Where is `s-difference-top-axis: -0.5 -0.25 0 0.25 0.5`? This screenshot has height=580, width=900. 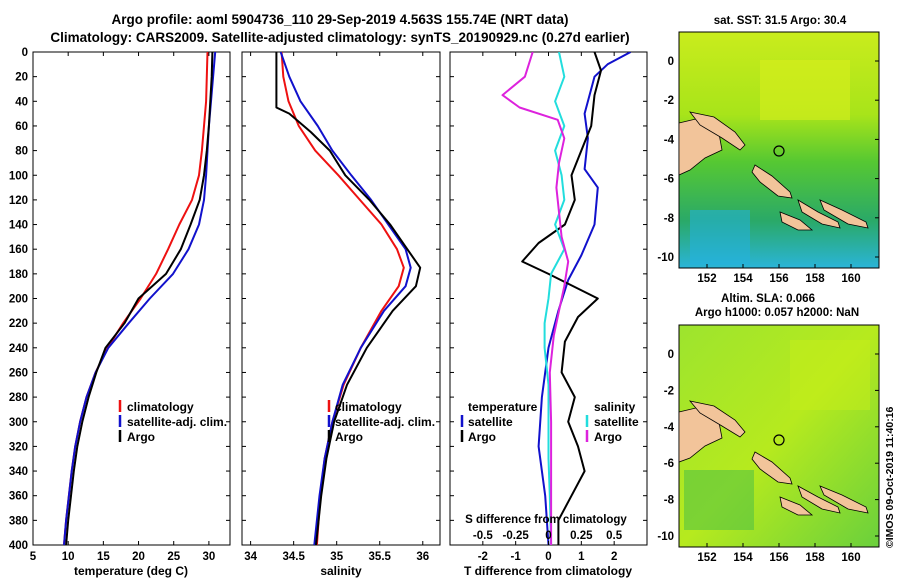
s-difference-top-axis: -0.5 -0.25 0 0.25 0.5 is located at coordinates (548, 536).